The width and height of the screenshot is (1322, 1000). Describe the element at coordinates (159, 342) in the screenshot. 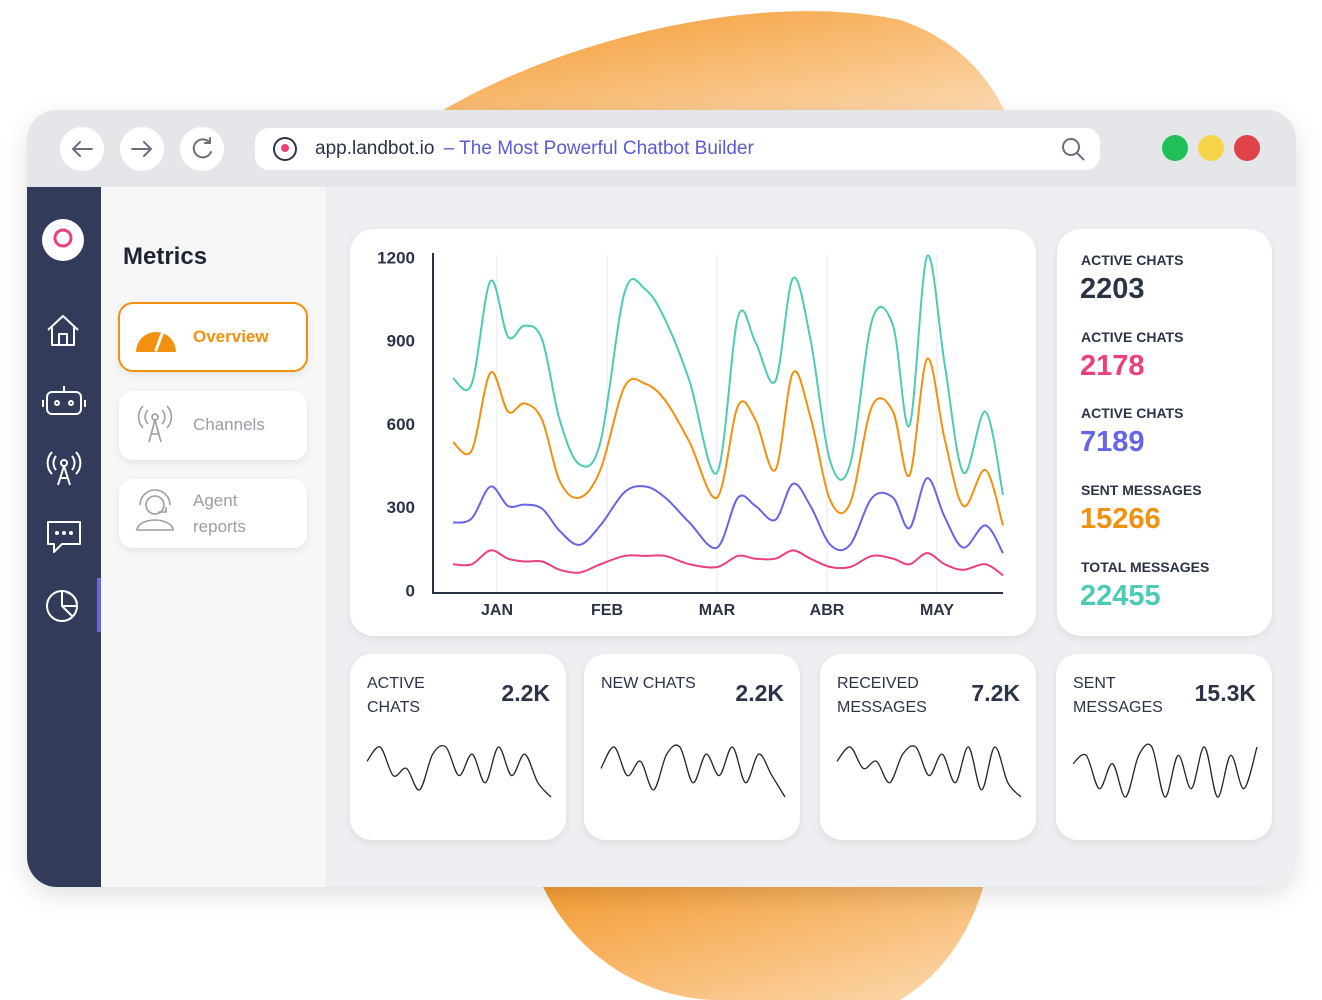

I see `overview-needle` at that location.